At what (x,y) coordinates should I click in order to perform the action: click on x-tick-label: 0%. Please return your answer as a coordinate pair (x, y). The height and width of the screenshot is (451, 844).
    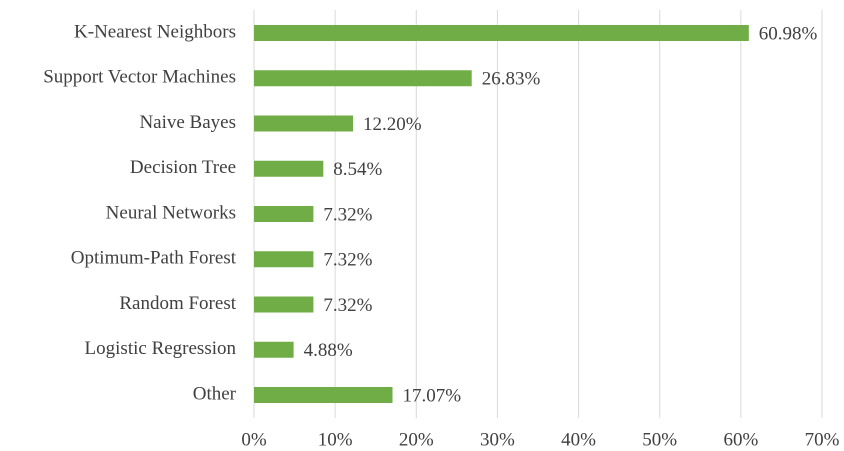
    Looking at the image, I should click on (254, 439).